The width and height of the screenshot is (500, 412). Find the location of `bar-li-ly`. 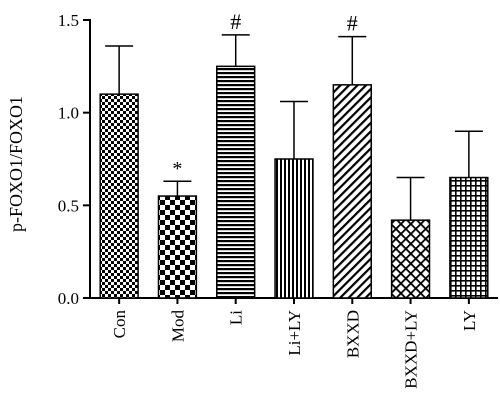

bar-li-ly is located at coordinates (294, 228).